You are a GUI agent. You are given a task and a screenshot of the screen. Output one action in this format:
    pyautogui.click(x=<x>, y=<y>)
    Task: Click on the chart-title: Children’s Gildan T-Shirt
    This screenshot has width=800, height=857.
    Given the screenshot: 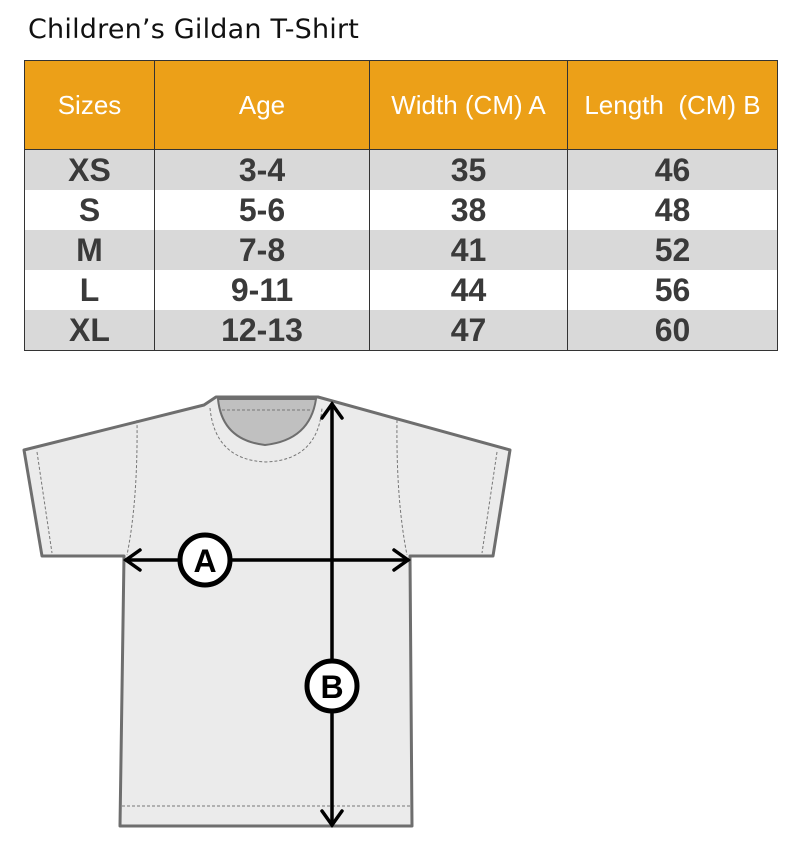 What is the action you would take?
    pyautogui.click(x=194, y=29)
    